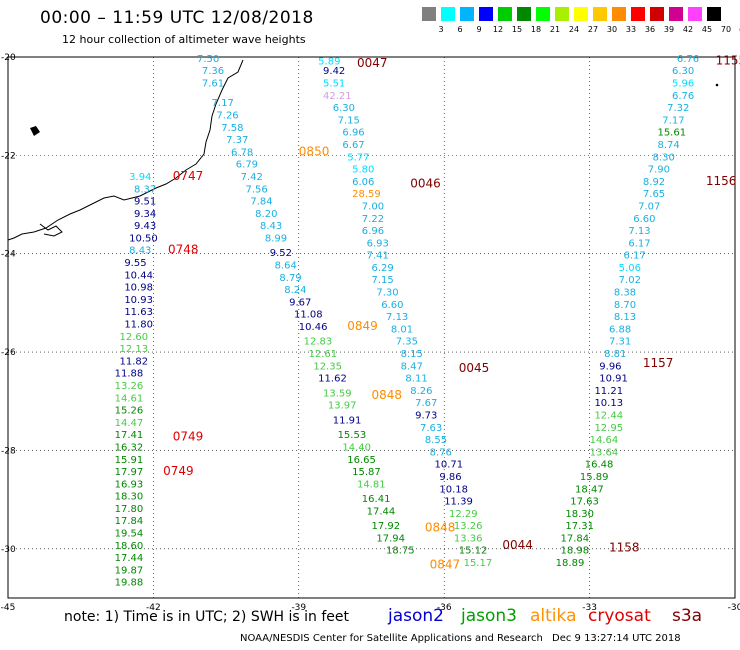 The image size is (740, 650). Describe the element at coordinates (474, 368) in the screenshot. I see `pass-time-label: 0045` at that location.